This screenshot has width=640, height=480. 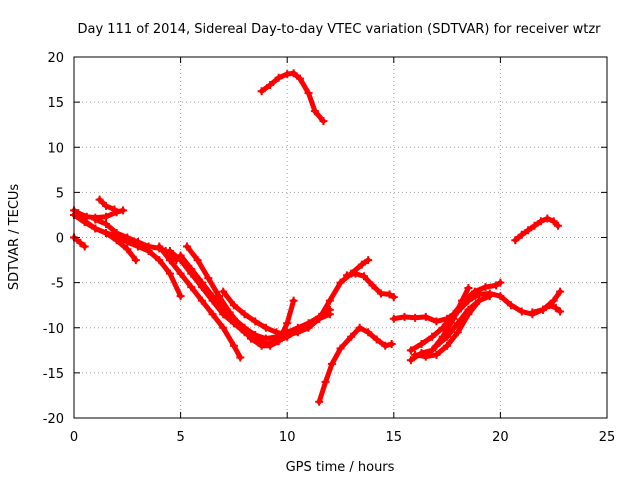 What do you see at coordinates (53, 374) in the screenshot?
I see `y-tick-label: -15` at bounding box center [53, 374].